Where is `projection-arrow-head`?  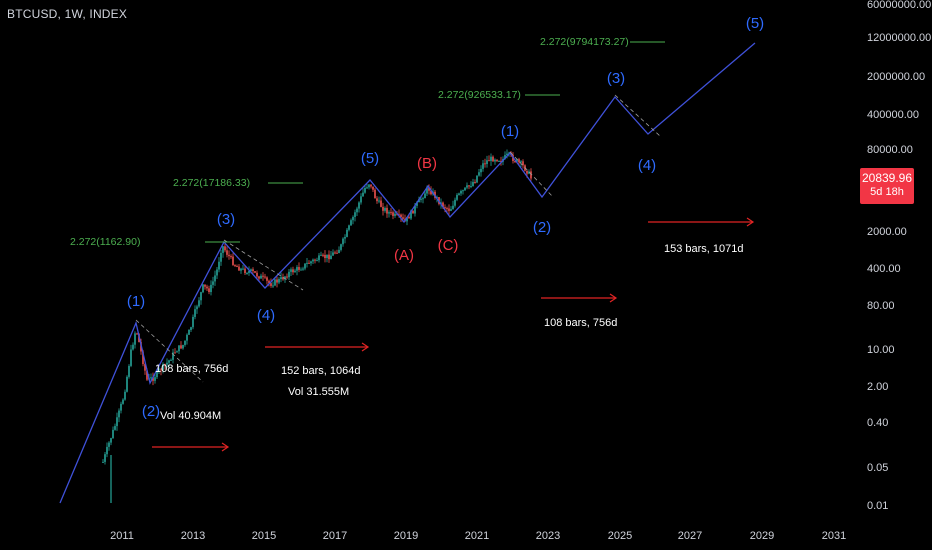 projection-arrow-head is located at coordinates (613, 298).